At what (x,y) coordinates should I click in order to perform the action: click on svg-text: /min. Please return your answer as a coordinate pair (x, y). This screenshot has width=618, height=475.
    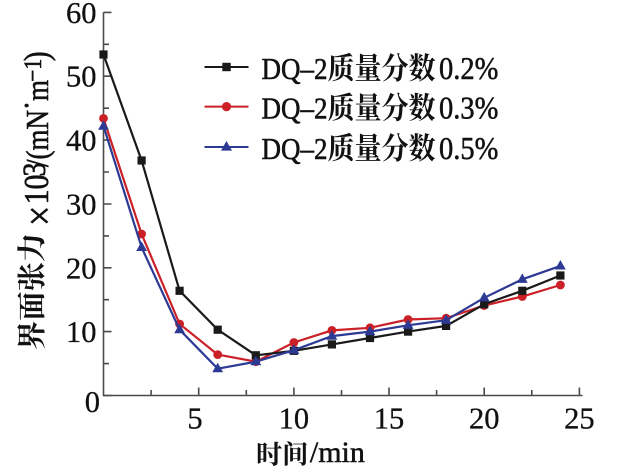
    Looking at the image, I should click on (337, 452).